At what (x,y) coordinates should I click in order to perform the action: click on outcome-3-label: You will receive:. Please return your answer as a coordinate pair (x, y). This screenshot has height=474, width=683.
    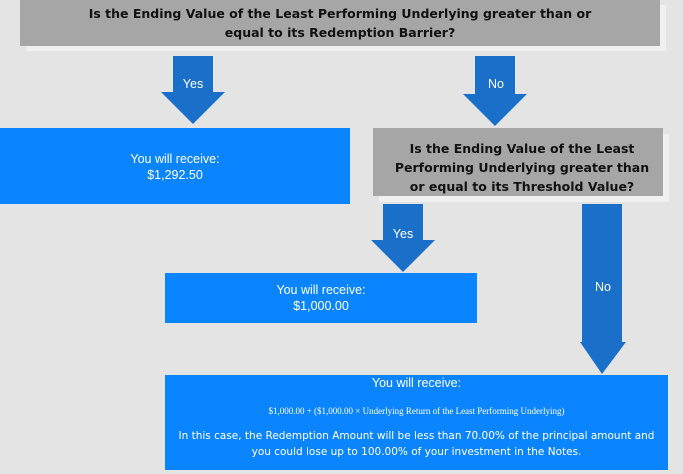
    Looking at the image, I should click on (416, 383).